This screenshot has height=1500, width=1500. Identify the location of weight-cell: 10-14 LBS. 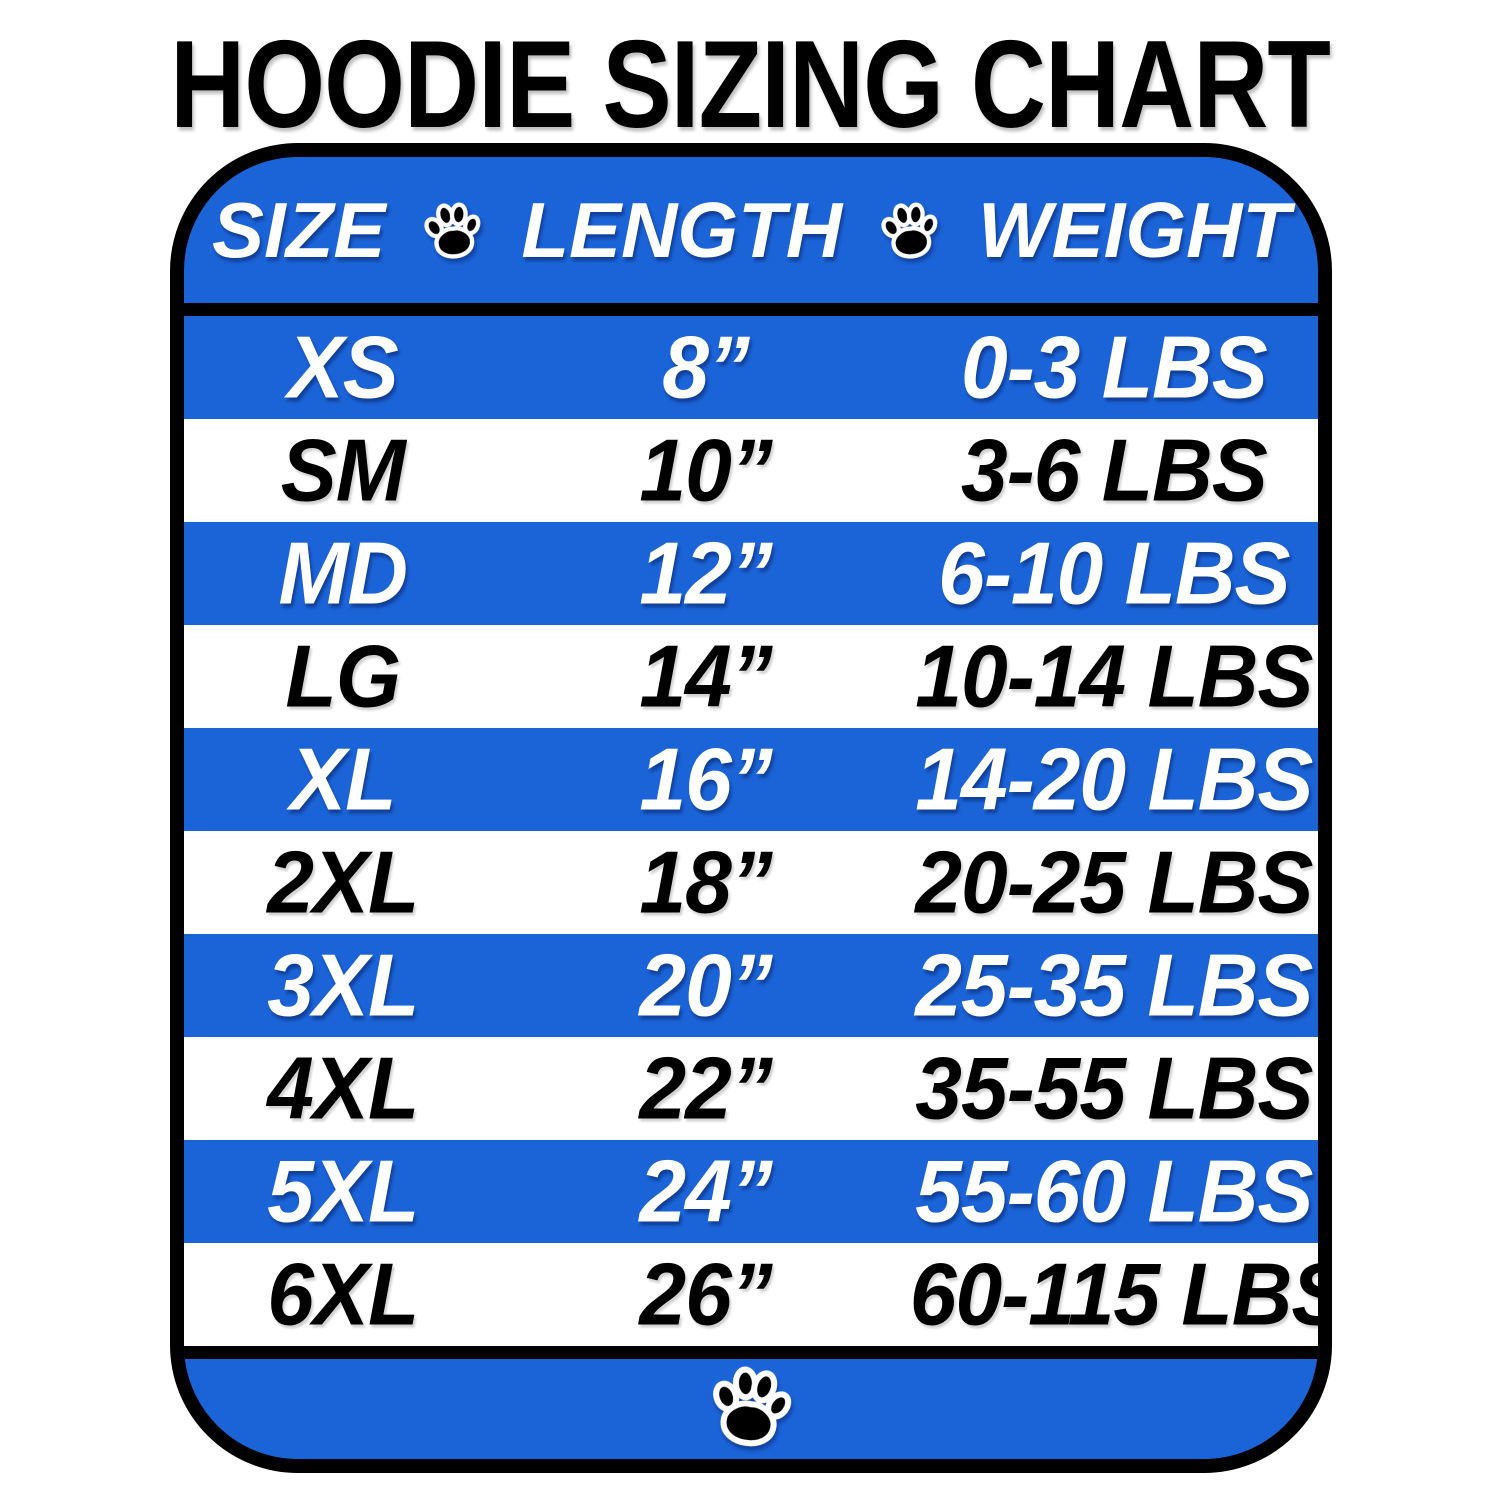
(1114, 676).